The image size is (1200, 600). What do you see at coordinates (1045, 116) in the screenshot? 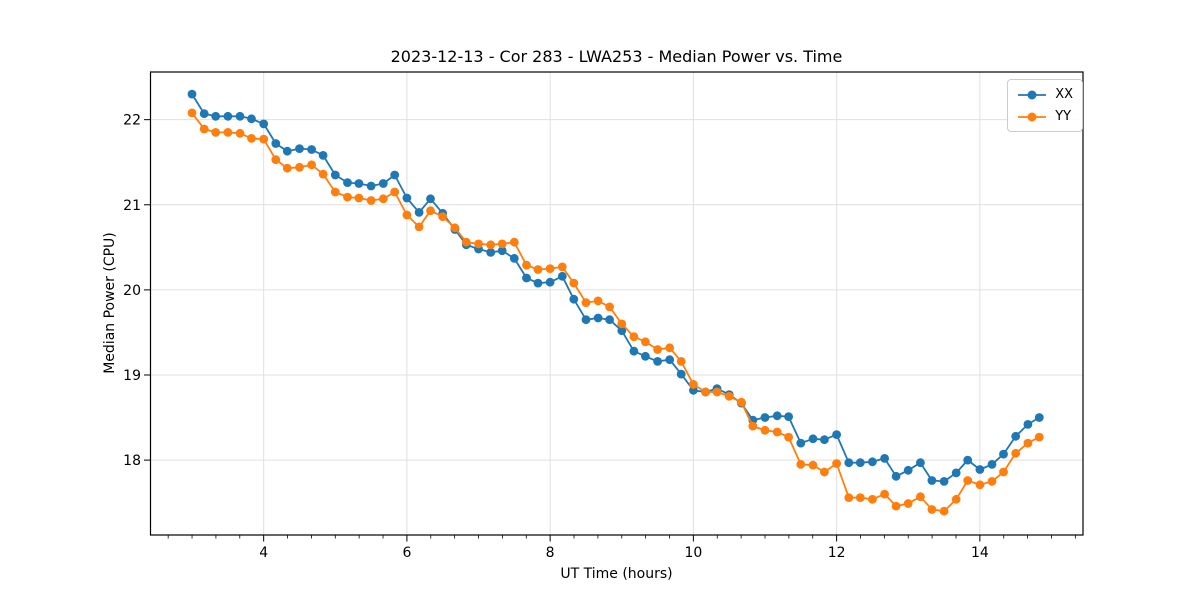
I see `legend-item-yy: YY` at bounding box center [1045, 116].